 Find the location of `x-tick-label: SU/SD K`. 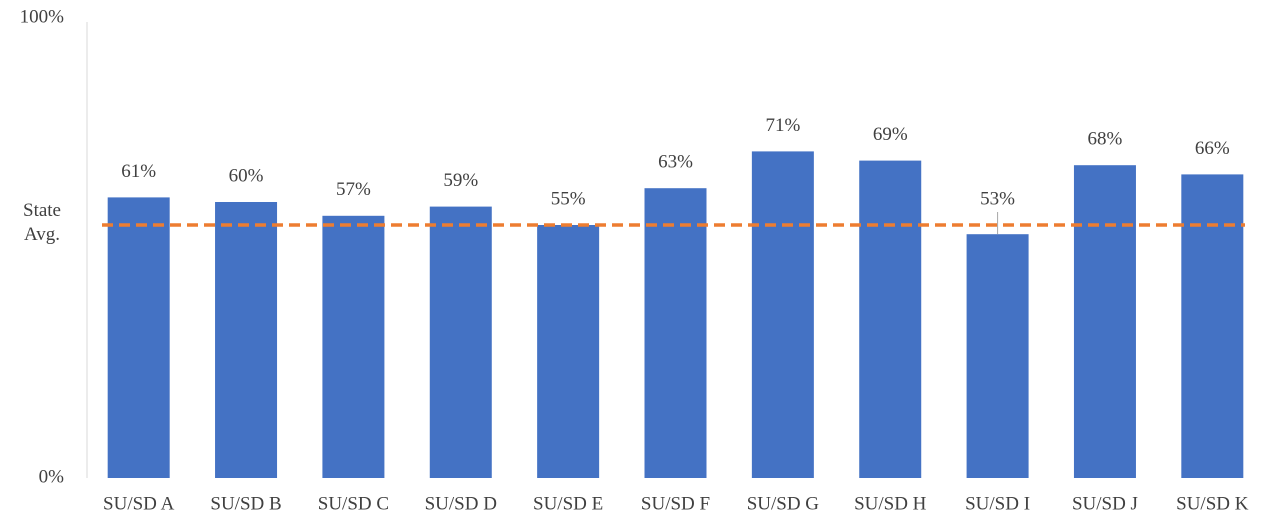

x-tick-label: SU/SD K is located at coordinates (1212, 503).